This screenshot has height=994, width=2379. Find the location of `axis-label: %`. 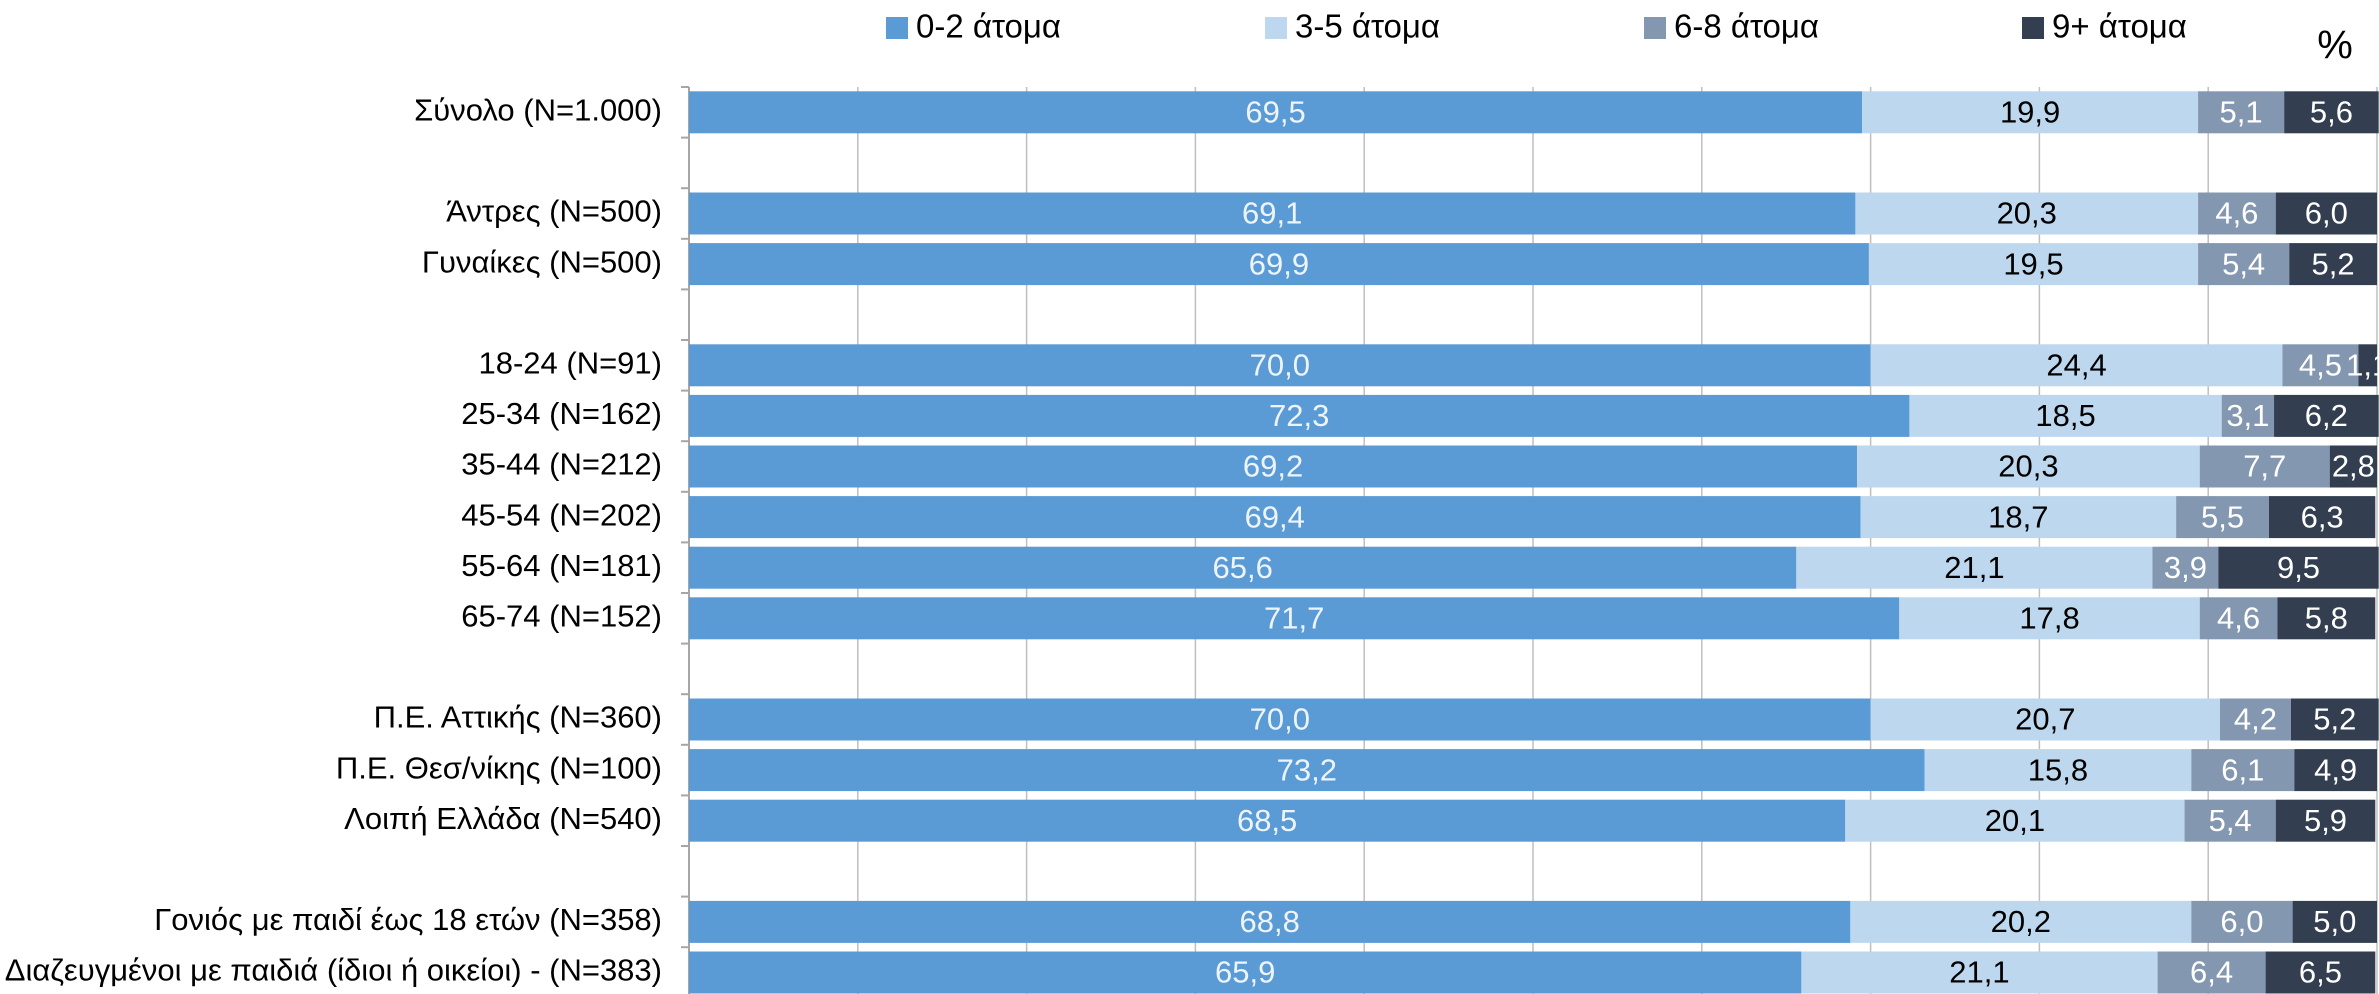

axis-label: % is located at coordinates (2335, 46).